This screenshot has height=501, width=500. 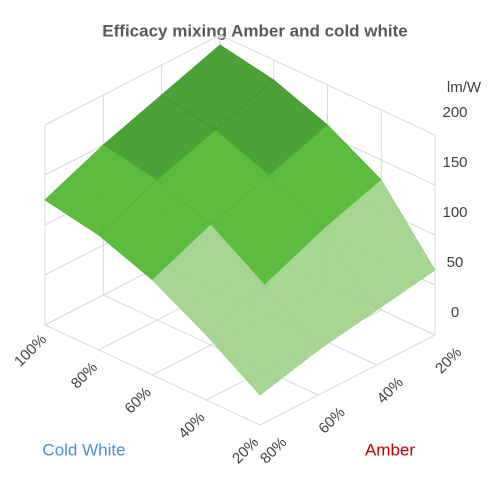 I want to click on x-tick-label: 20%, so click(x=245, y=450).